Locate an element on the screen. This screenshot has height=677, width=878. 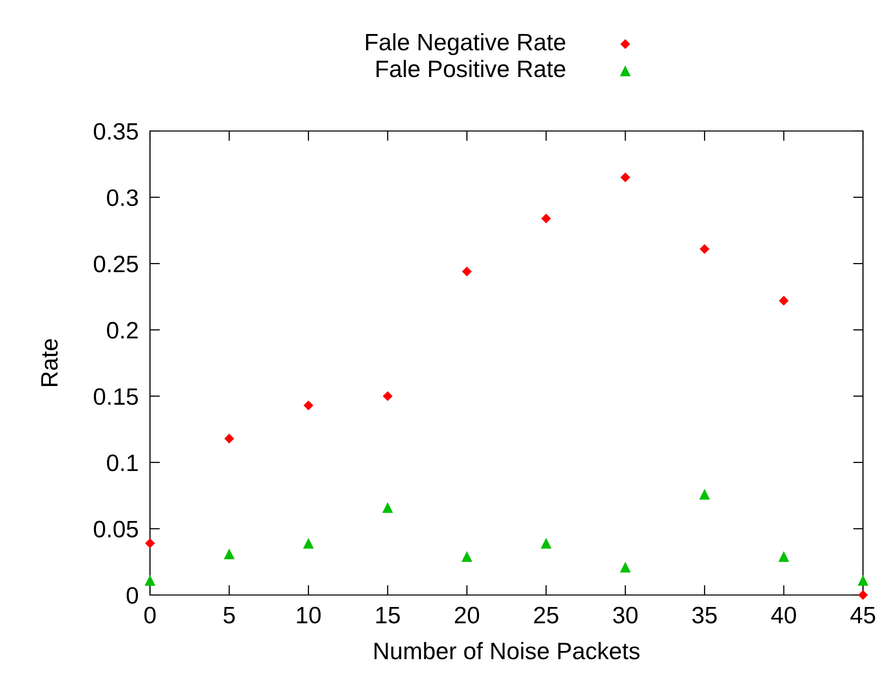
legend-label: Fale Positive Rate is located at coordinates (471, 69).